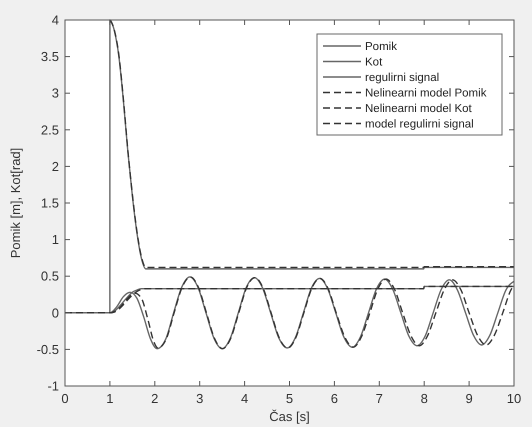 This screenshot has height=427, width=532. What do you see at coordinates (200, 398) in the screenshot?
I see `x-tick-label: 3` at bounding box center [200, 398].